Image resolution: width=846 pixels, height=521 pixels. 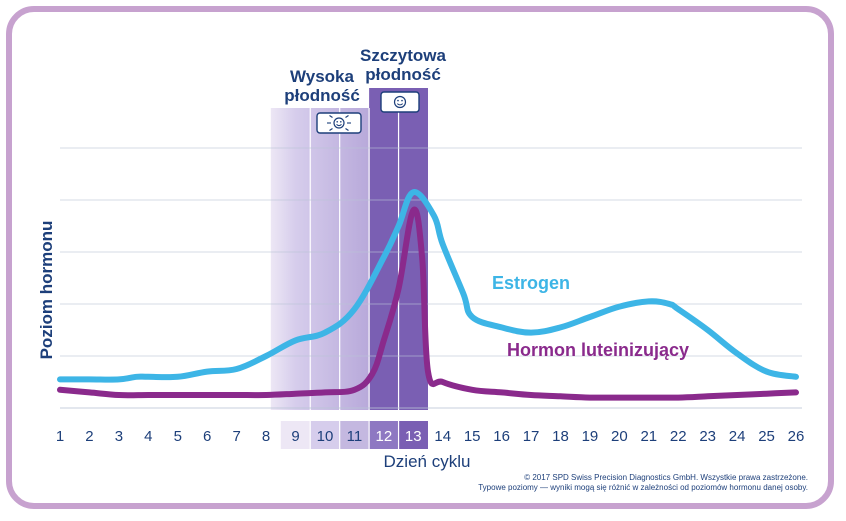 What do you see at coordinates (737, 436) in the screenshot?
I see `x-tick-label: 24` at bounding box center [737, 436].